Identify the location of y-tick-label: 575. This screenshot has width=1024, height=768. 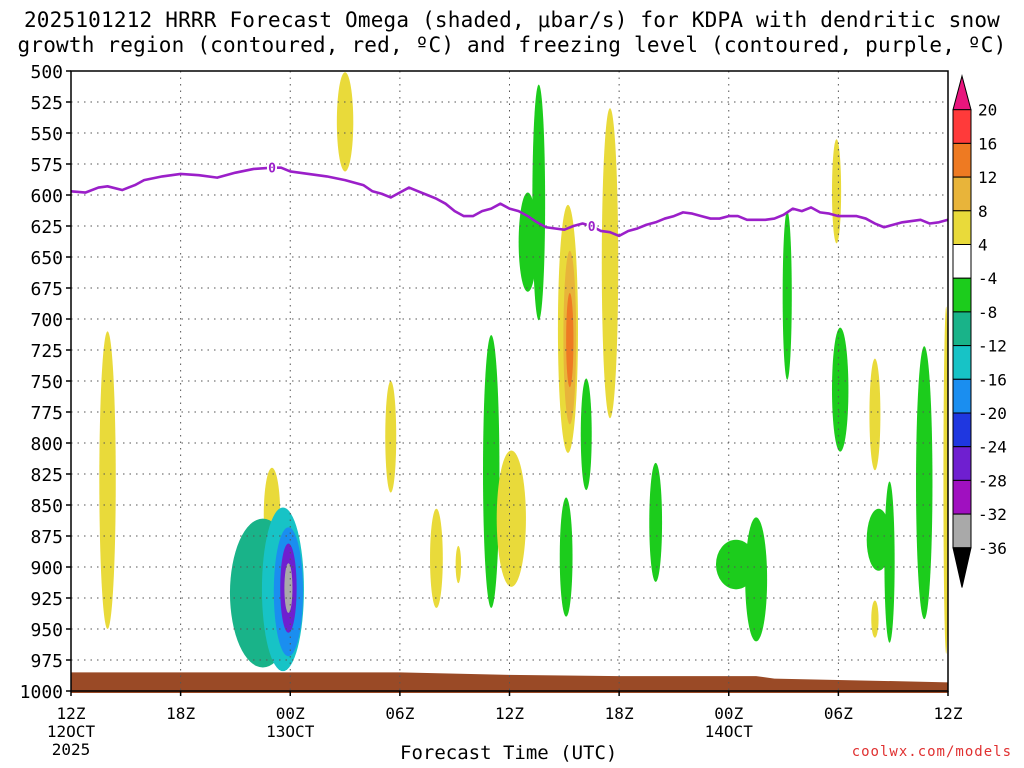
(46, 165).